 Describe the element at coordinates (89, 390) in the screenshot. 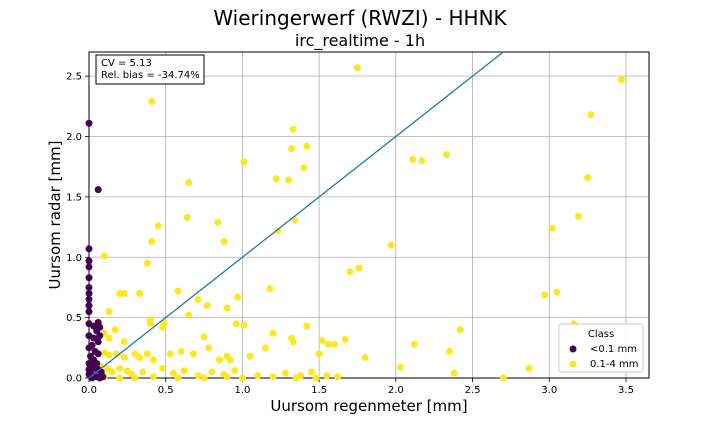

I see `x-tick-label: 0.0` at that location.